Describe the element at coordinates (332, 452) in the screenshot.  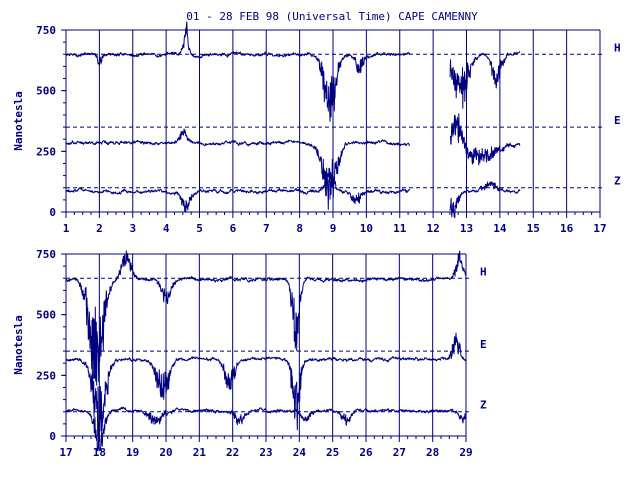
I see `x-tick-label: 25` at that location.